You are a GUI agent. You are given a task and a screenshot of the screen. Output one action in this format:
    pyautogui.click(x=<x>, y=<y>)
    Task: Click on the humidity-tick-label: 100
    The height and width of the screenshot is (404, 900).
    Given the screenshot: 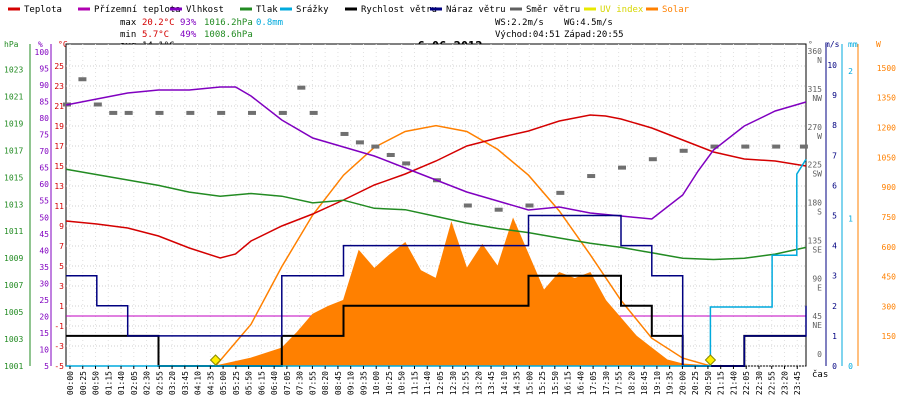 What is the action you would take?
    pyautogui.click(x=42, y=52)
    